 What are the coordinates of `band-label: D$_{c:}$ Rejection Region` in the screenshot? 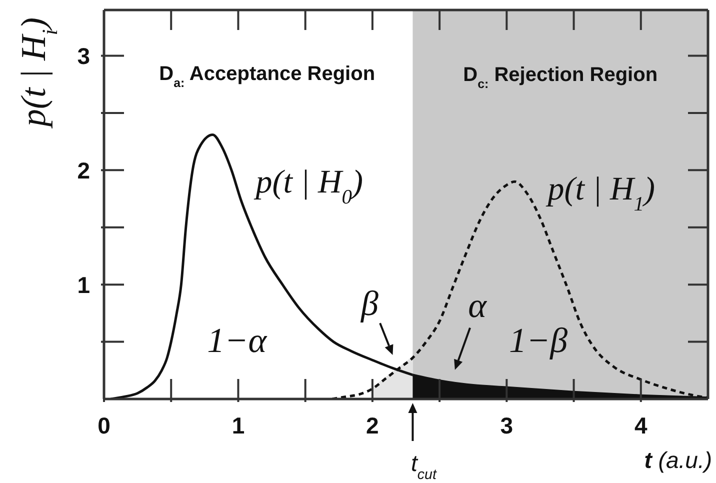 It's located at (560, 77).